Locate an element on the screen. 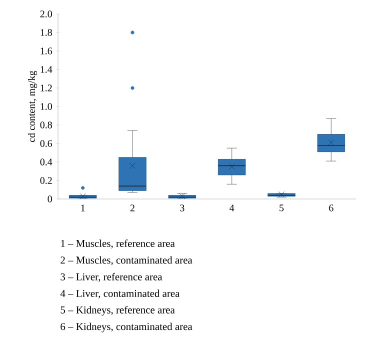 The image size is (369, 342). x-tick-label: 5 is located at coordinates (282, 208).